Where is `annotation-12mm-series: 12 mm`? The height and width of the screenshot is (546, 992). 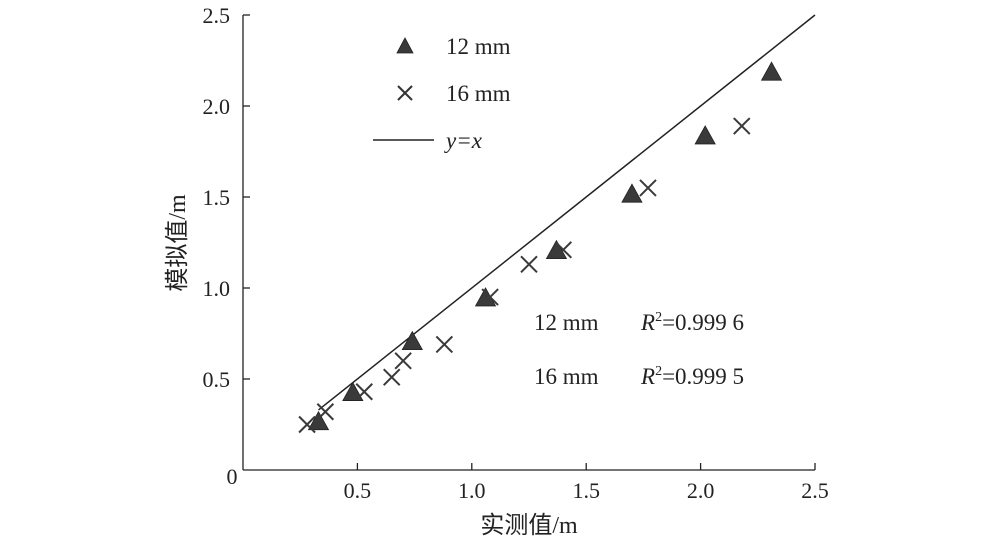
annotation-12mm-series: 12 mm is located at coordinates (566, 322).